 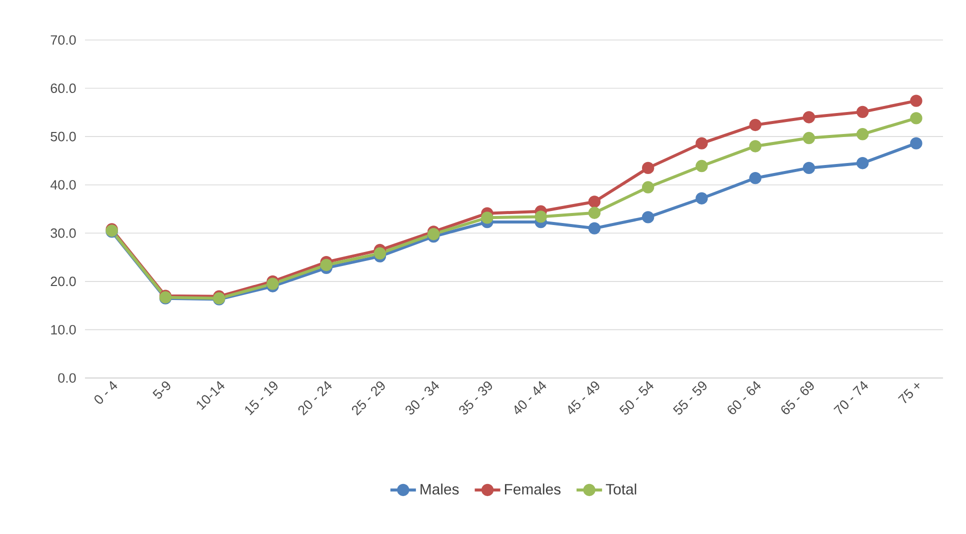 I want to click on x-tick-label: 60 - 64, so click(x=744, y=397).